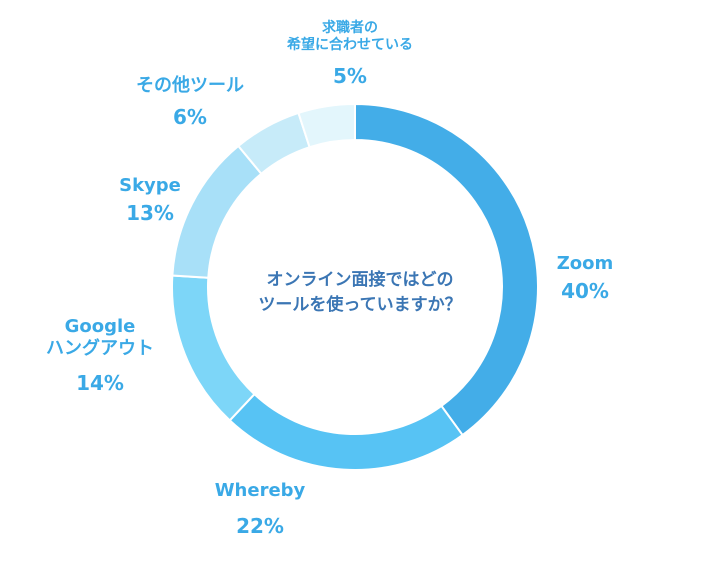 This screenshot has height=561, width=710. Describe the element at coordinates (350, 75) in the screenshot. I see `slice-value-candidate-preference: 5%` at that location.